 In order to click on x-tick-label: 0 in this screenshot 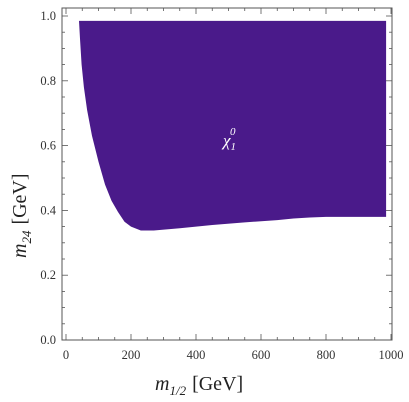, I will do `click(66, 355)`.